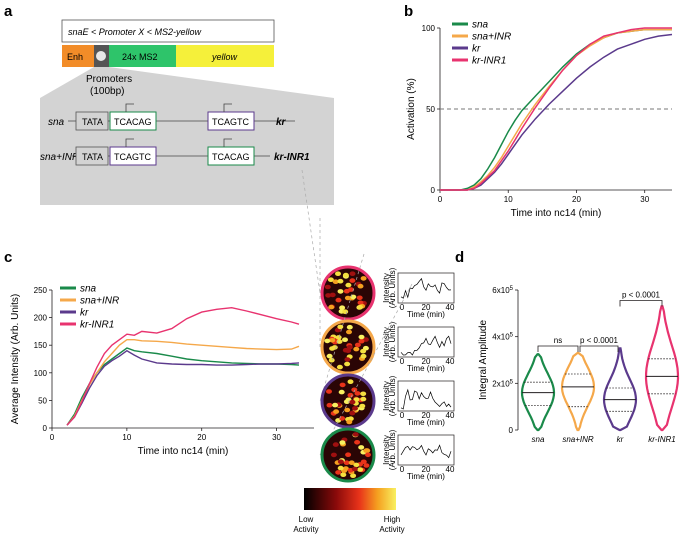  What do you see at coordinates (620, 439) in the screenshot?
I see `category-label: kr` at bounding box center [620, 439].